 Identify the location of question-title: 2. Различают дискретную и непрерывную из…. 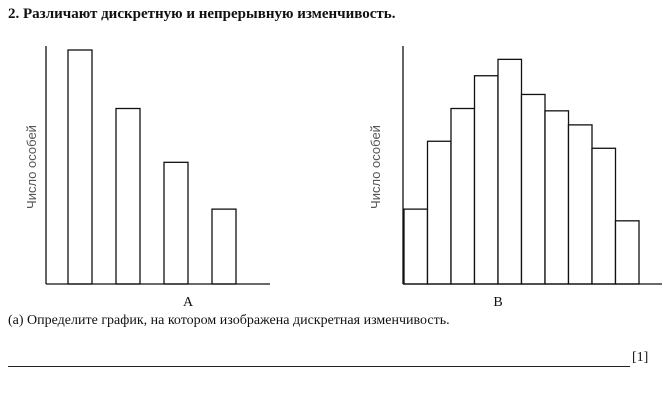
(202, 14).